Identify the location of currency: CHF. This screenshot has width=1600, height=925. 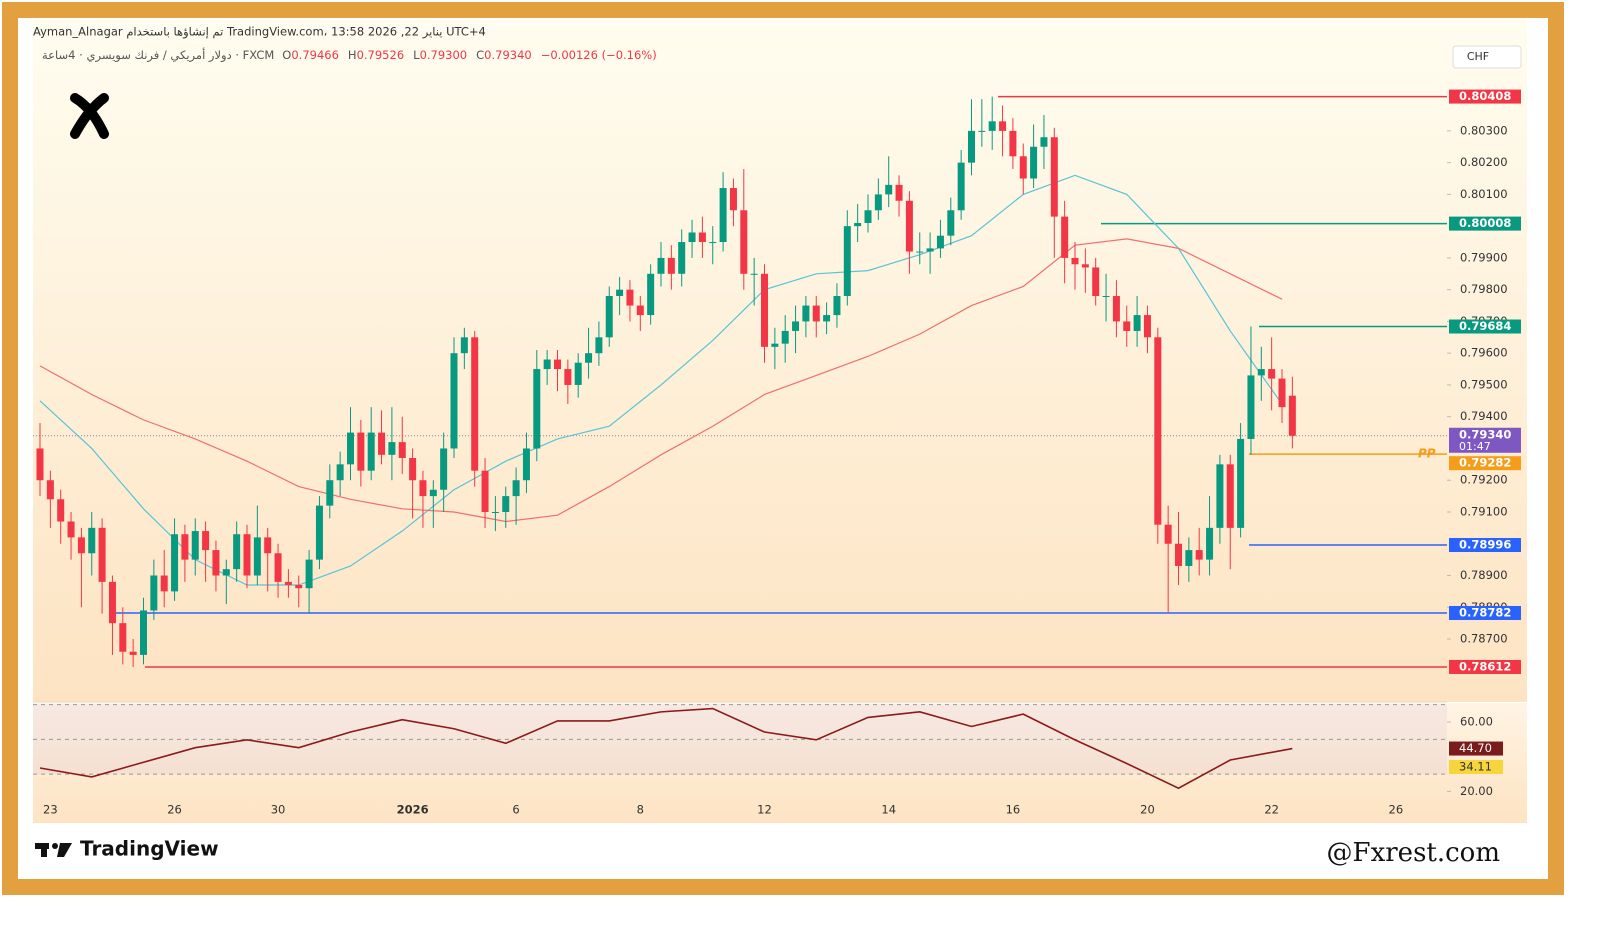
(1478, 56).